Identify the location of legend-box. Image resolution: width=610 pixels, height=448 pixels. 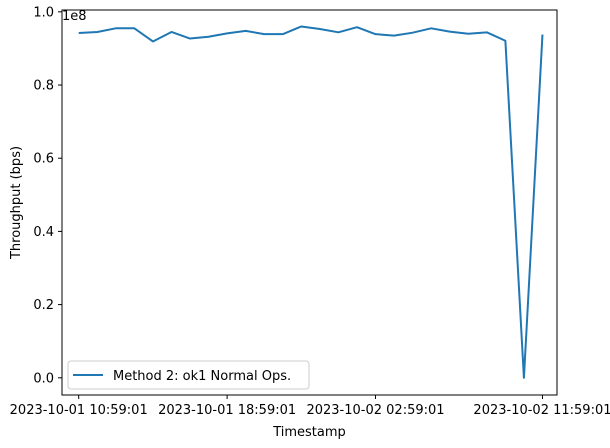
(188, 375).